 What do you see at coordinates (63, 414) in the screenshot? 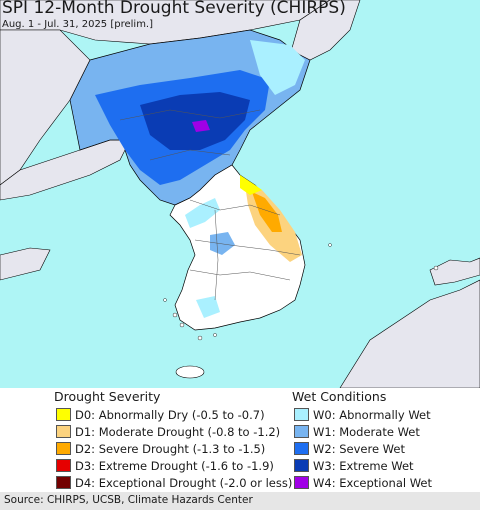
I see `legend-swatch-d0` at bounding box center [63, 414].